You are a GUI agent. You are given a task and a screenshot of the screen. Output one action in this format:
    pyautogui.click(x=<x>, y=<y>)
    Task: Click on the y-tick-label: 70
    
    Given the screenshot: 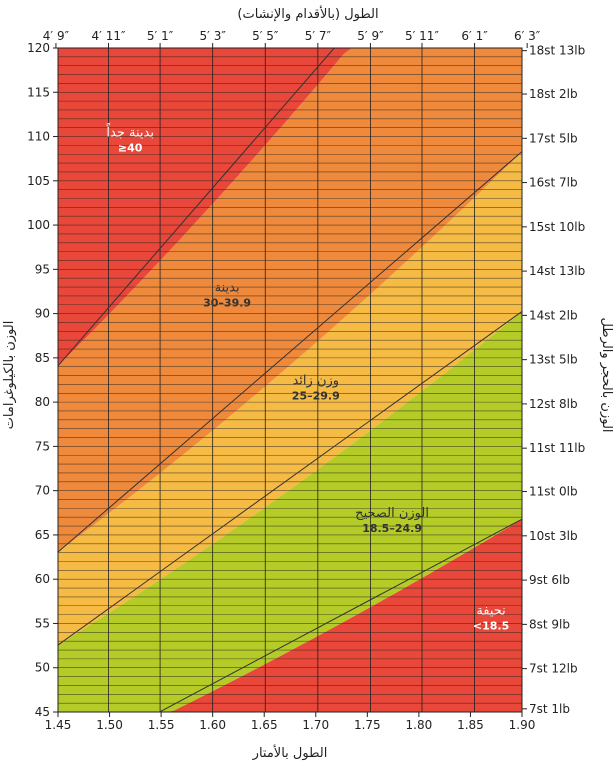 What is the action you would take?
    pyautogui.click(x=42, y=491)
    